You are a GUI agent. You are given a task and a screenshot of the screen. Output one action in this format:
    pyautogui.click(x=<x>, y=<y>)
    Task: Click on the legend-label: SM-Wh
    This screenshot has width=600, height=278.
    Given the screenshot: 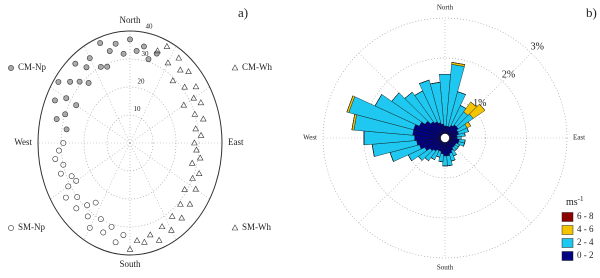 What is the action you would take?
    pyautogui.click(x=256, y=227)
    